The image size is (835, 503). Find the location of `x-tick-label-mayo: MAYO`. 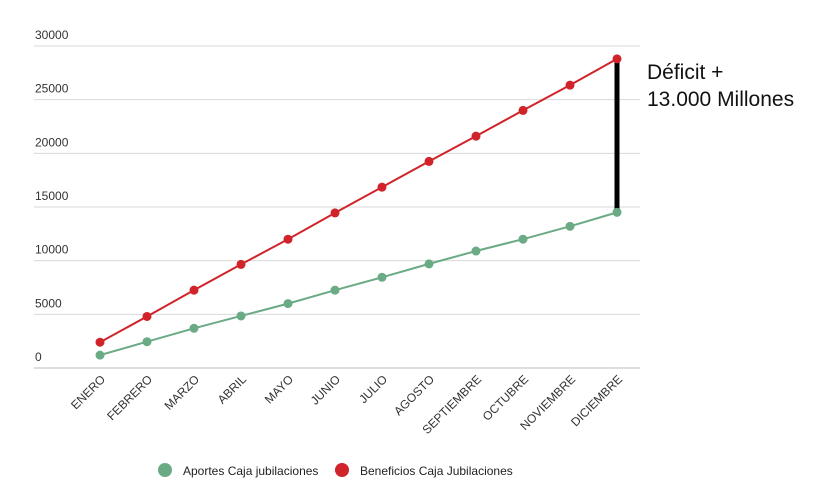

x-tick-label-mayo: MAYO is located at coordinates (279, 389).